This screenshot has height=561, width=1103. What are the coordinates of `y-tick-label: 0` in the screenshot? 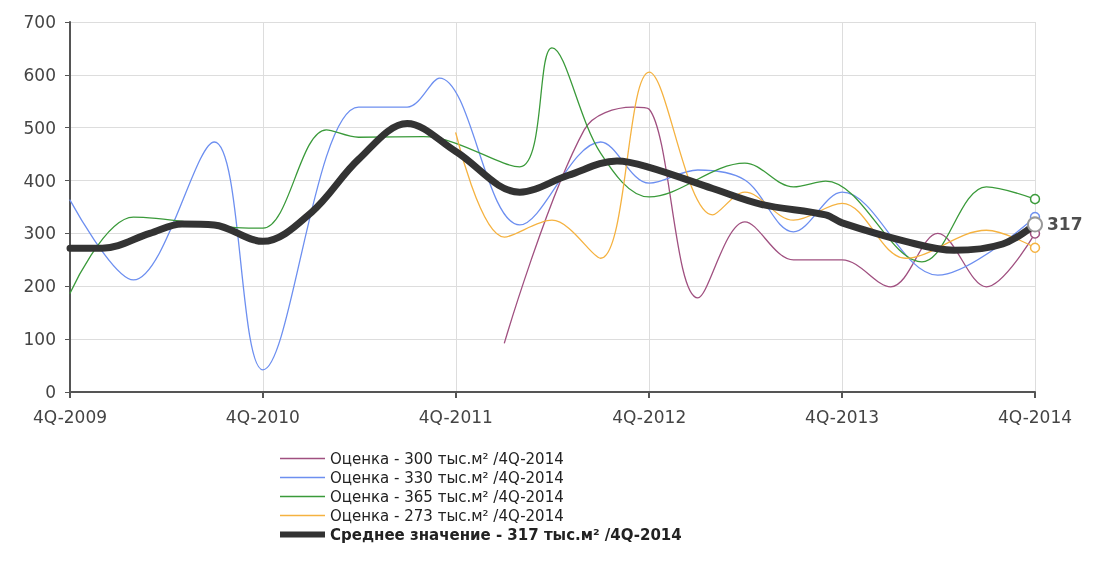 It's located at (50, 392).